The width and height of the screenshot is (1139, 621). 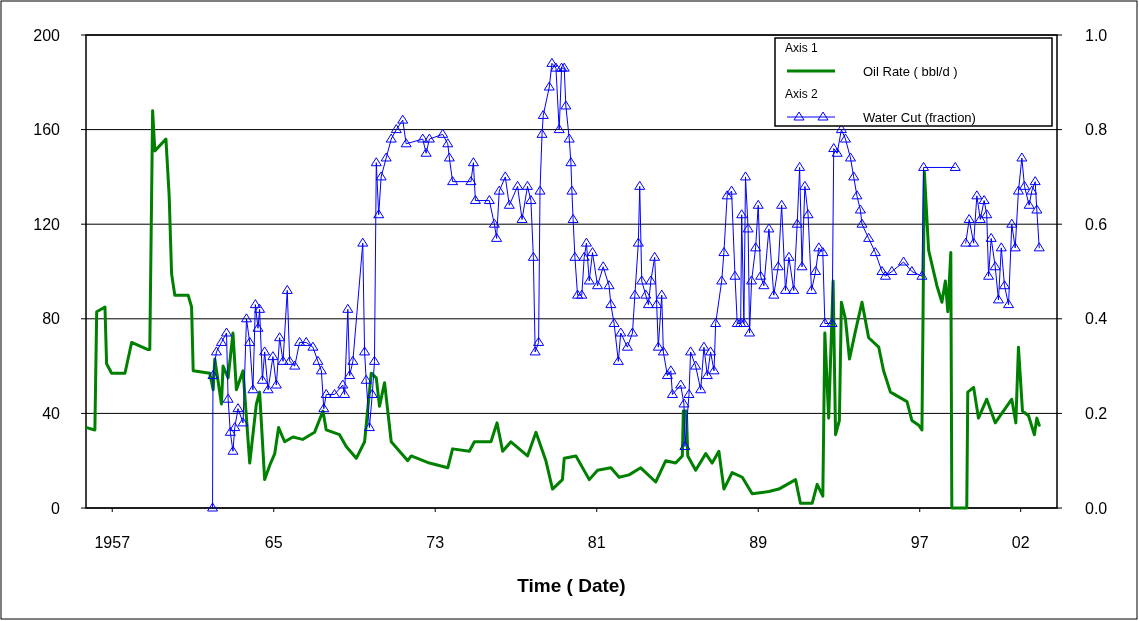 I want to click on x-tick-label: 1957, so click(x=112, y=542).